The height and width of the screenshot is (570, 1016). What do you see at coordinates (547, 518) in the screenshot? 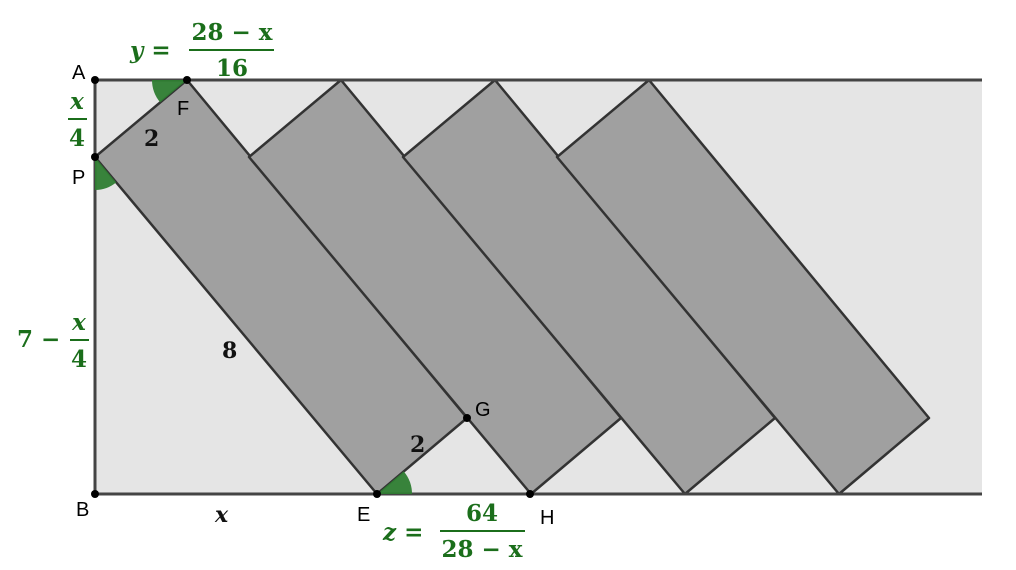
I see `label-h: H` at bounding box center [547, 518].